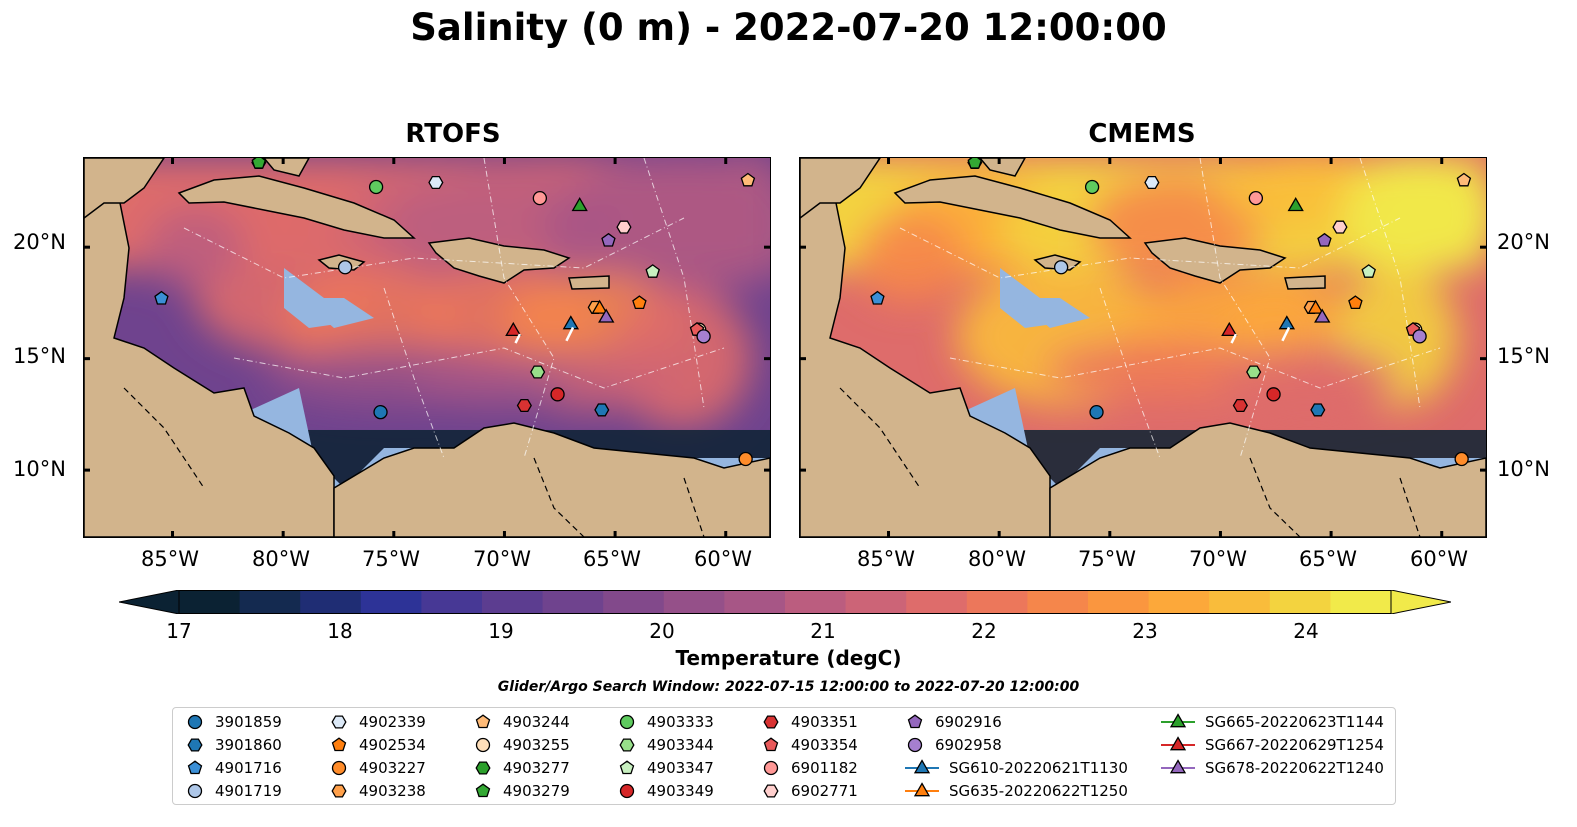 Image resolution: width=1577 pixels, height=827 pixels. I want to click on legend-label: SG667-20220629T1254, so click(1294, 745).